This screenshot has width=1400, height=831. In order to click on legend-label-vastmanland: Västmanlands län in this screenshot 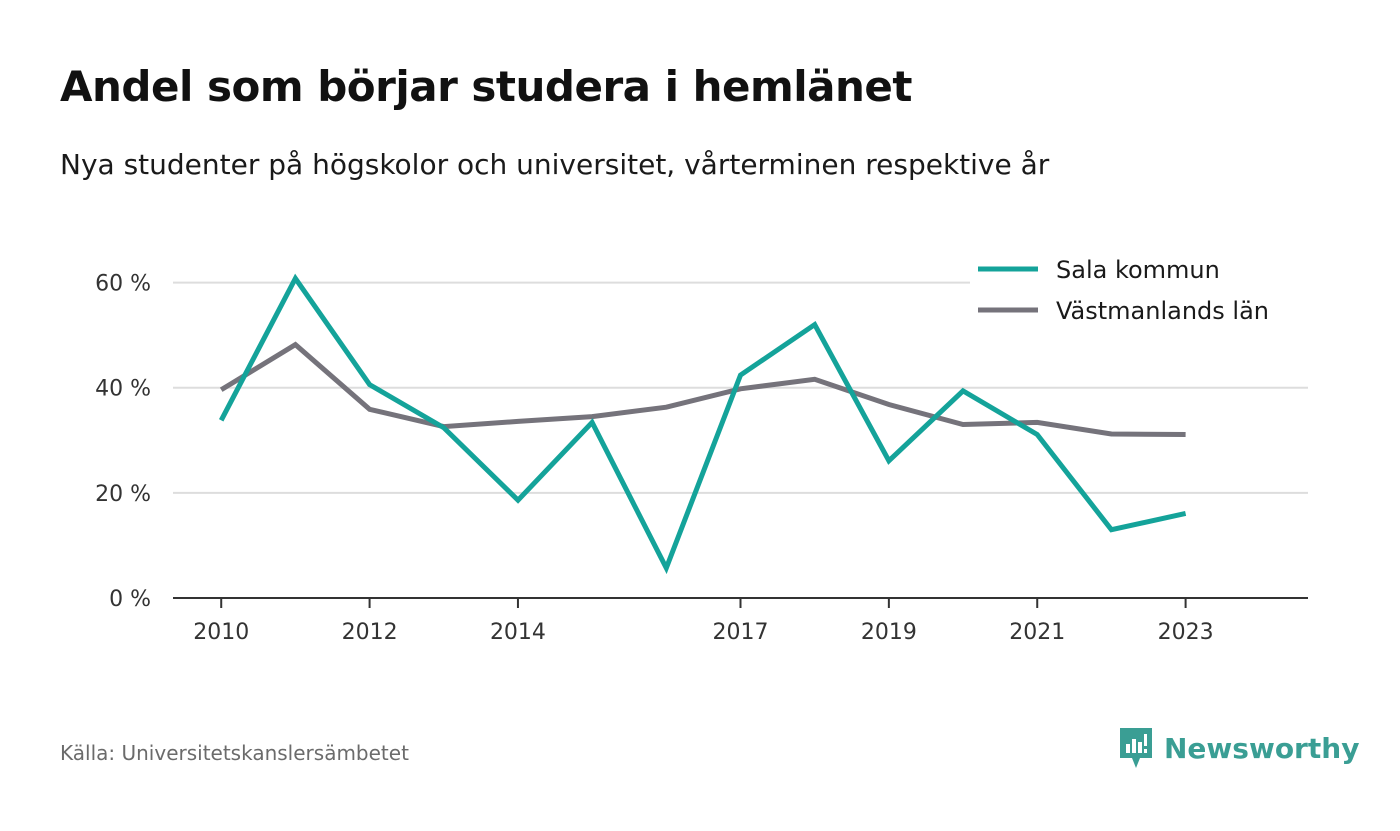, I will do `click(1162, 311)`.